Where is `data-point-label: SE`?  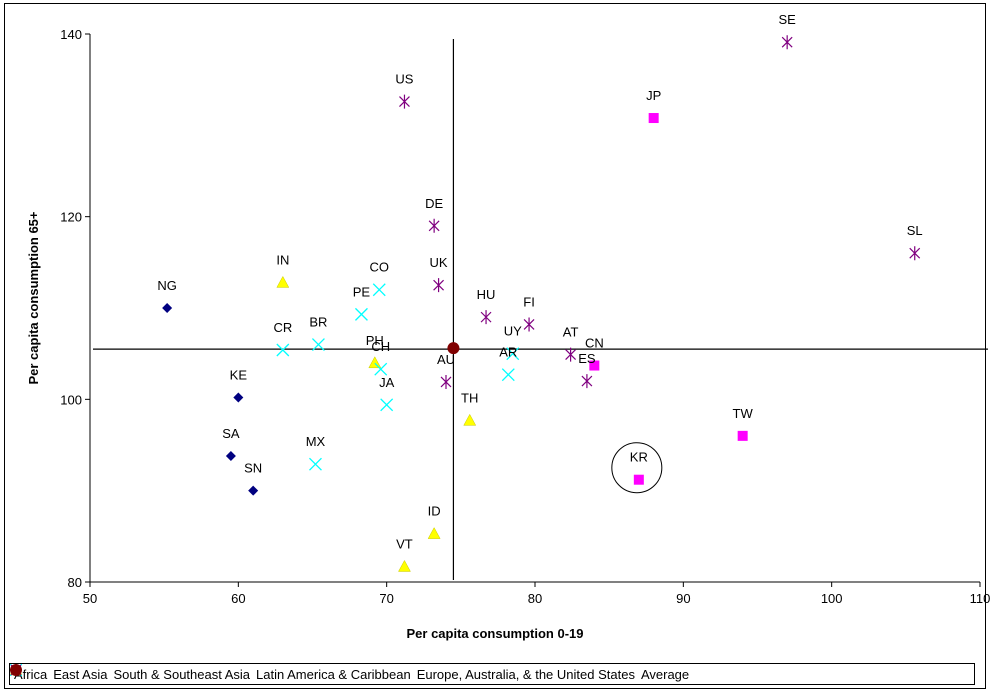 data-point-label: SE is located at coordinates (787, 19).